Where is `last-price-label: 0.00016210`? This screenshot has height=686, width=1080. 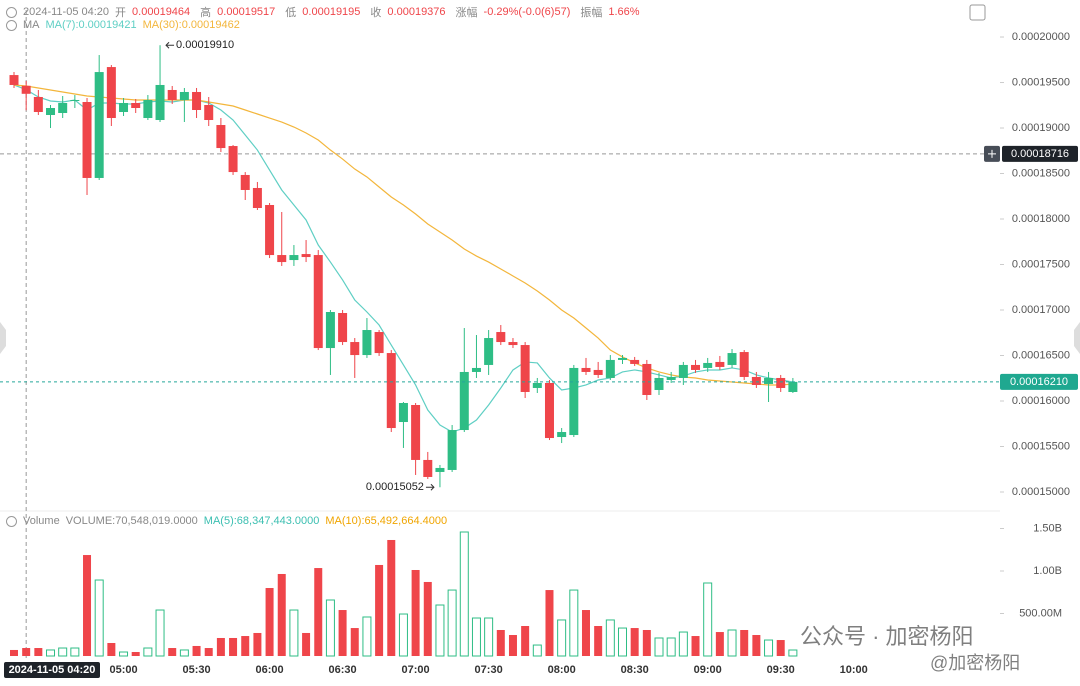
last-price-label: 0.00016210 is located at coordinates (1039, 382).